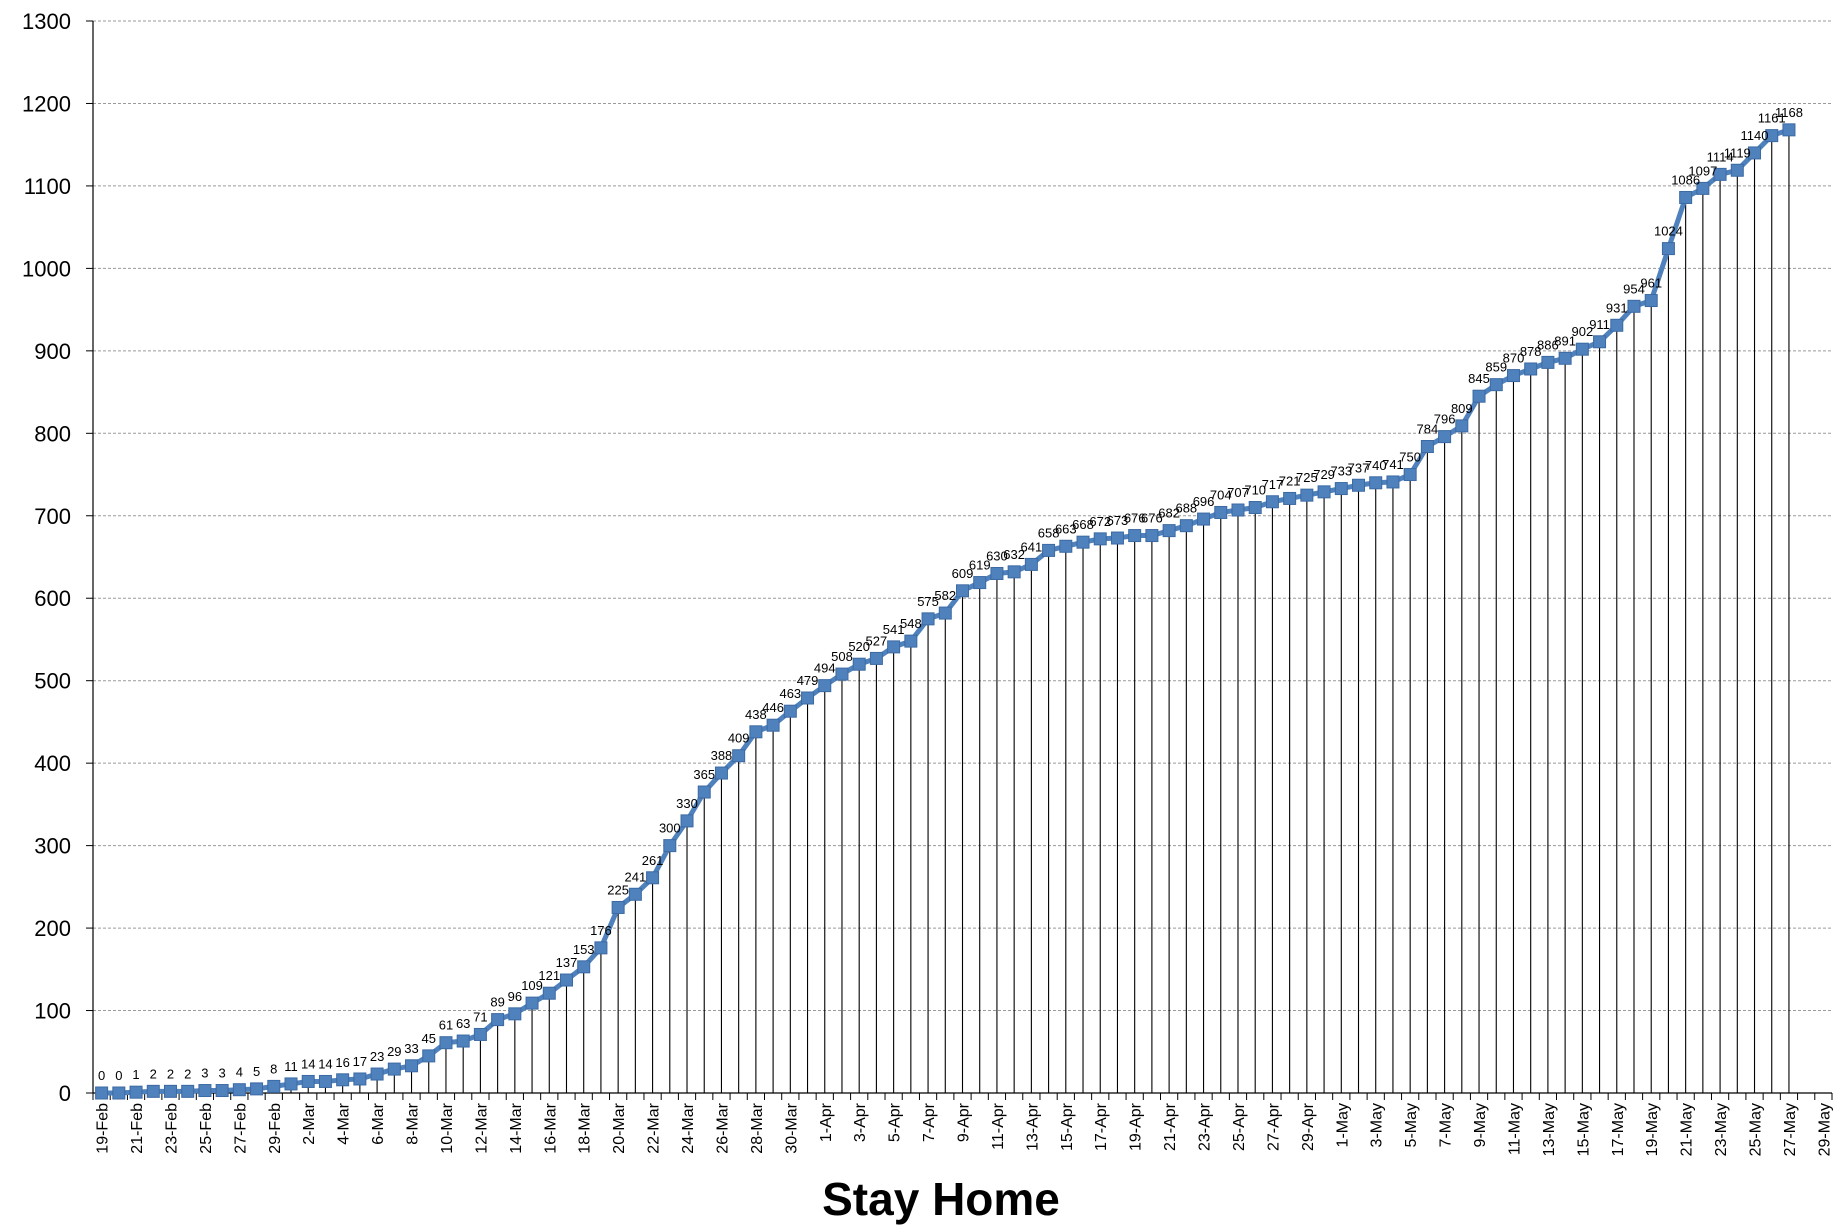  What do you see at coordinates (1118, 520) in the screenshot?
I see `data-label: 673` at bounding box center [1118, 520].